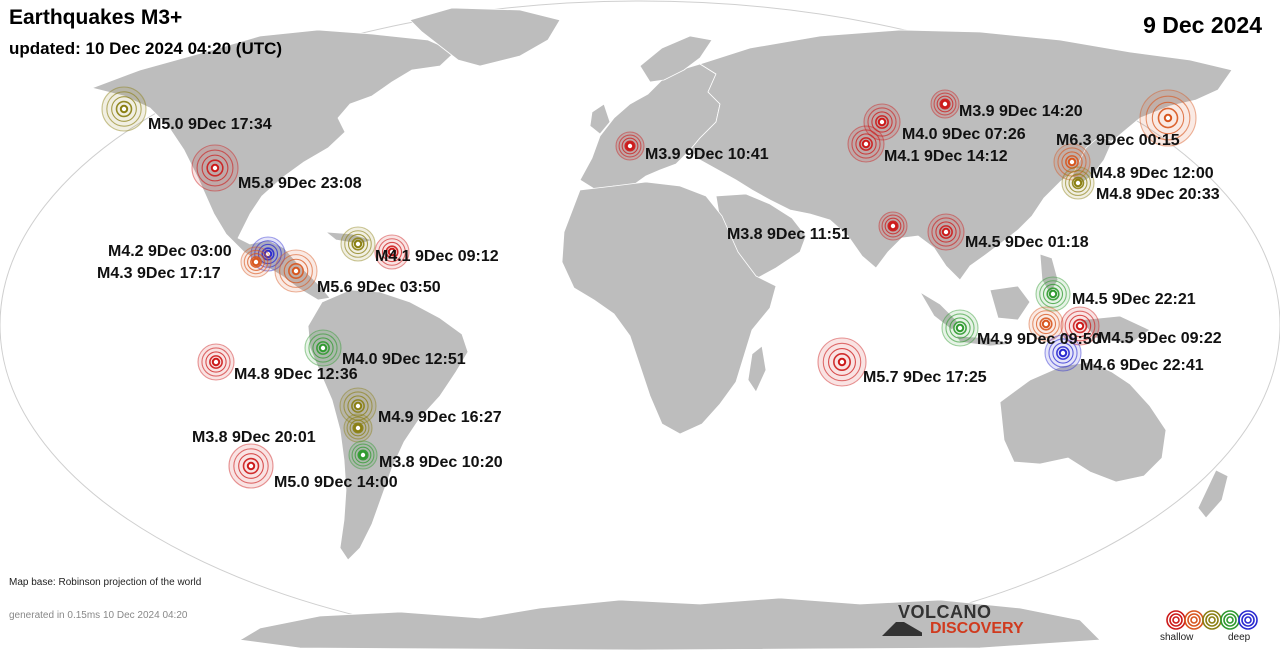  I want to click on quake-label: M5.0 9Dec 17:34, so click(210, 124).